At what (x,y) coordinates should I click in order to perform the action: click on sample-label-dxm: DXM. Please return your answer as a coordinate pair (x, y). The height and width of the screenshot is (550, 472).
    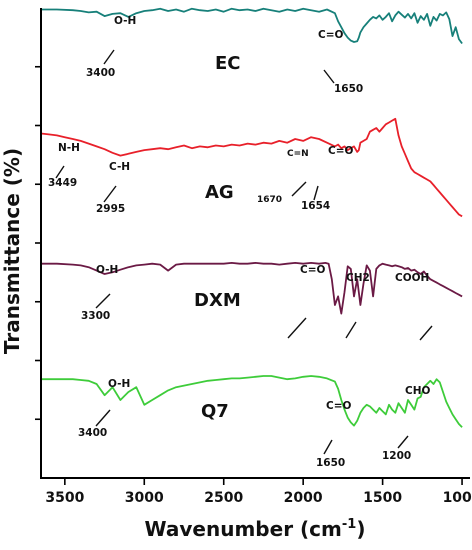
    Looking at the image, I should click on (217, 300).